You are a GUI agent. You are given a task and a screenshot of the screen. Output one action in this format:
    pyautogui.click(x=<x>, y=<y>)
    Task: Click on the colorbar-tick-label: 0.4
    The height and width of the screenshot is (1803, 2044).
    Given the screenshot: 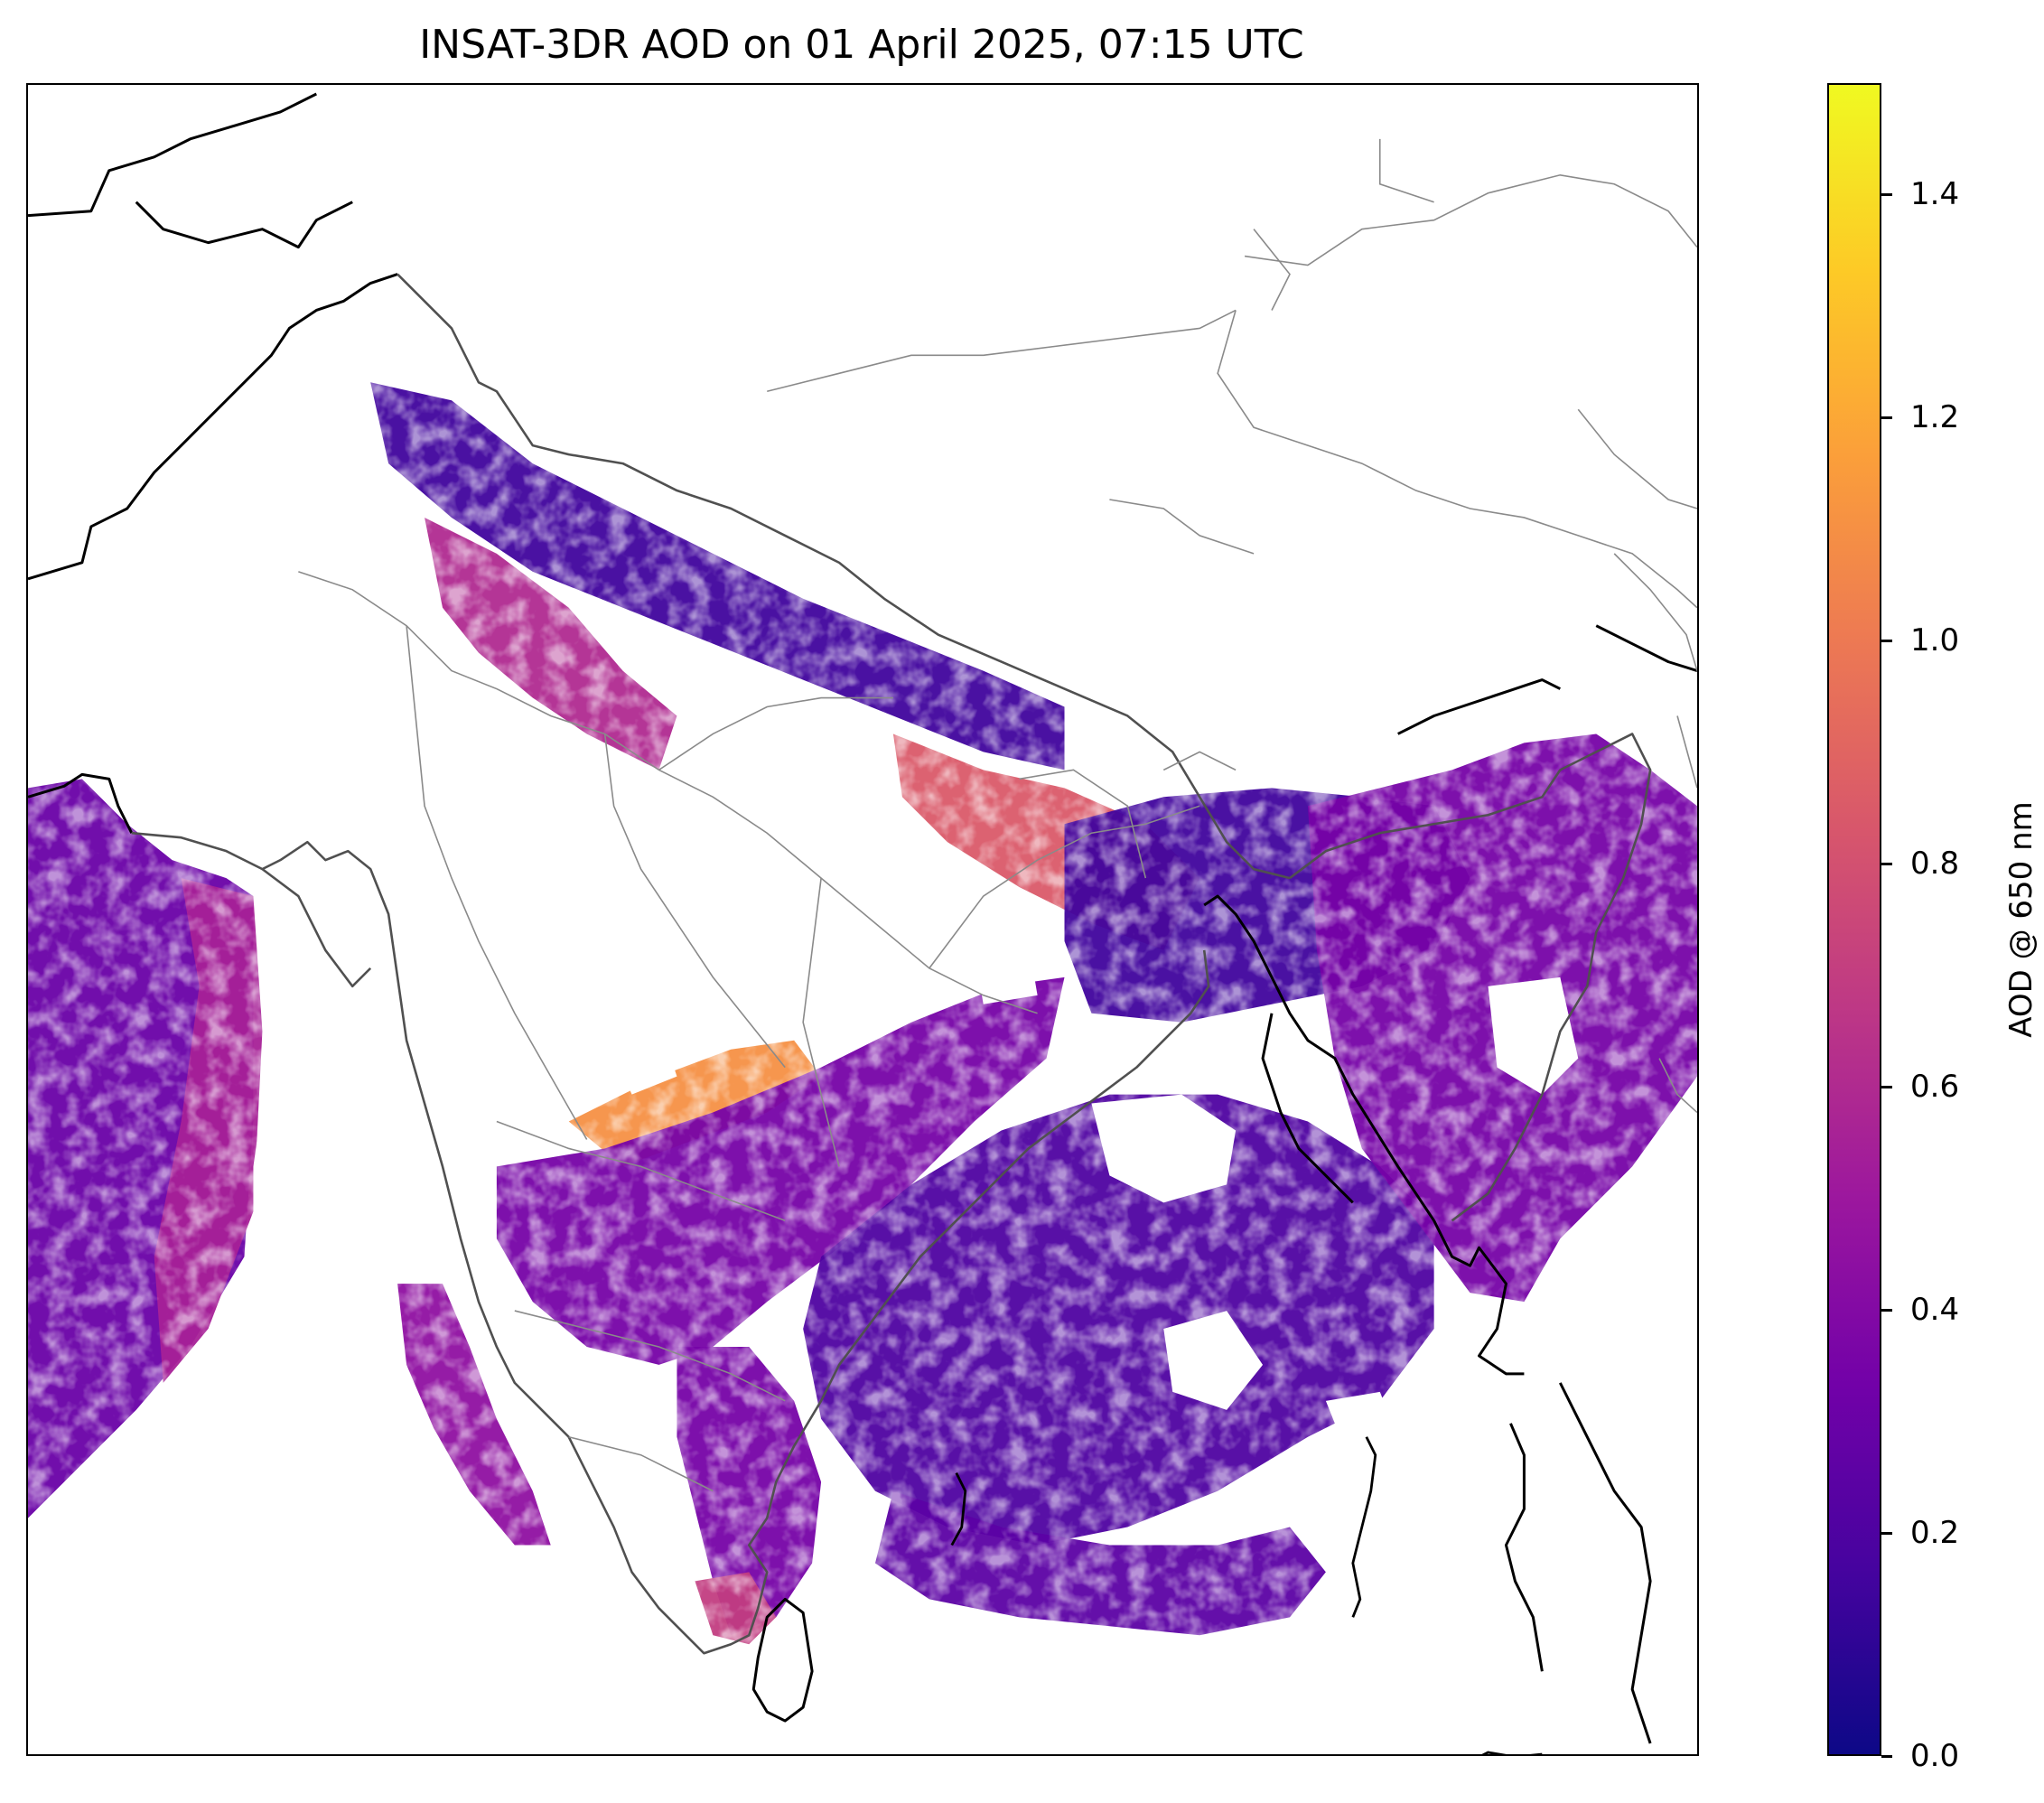 What is the action you would take?
    pyautogui.click(x=1935, y=1310)
    